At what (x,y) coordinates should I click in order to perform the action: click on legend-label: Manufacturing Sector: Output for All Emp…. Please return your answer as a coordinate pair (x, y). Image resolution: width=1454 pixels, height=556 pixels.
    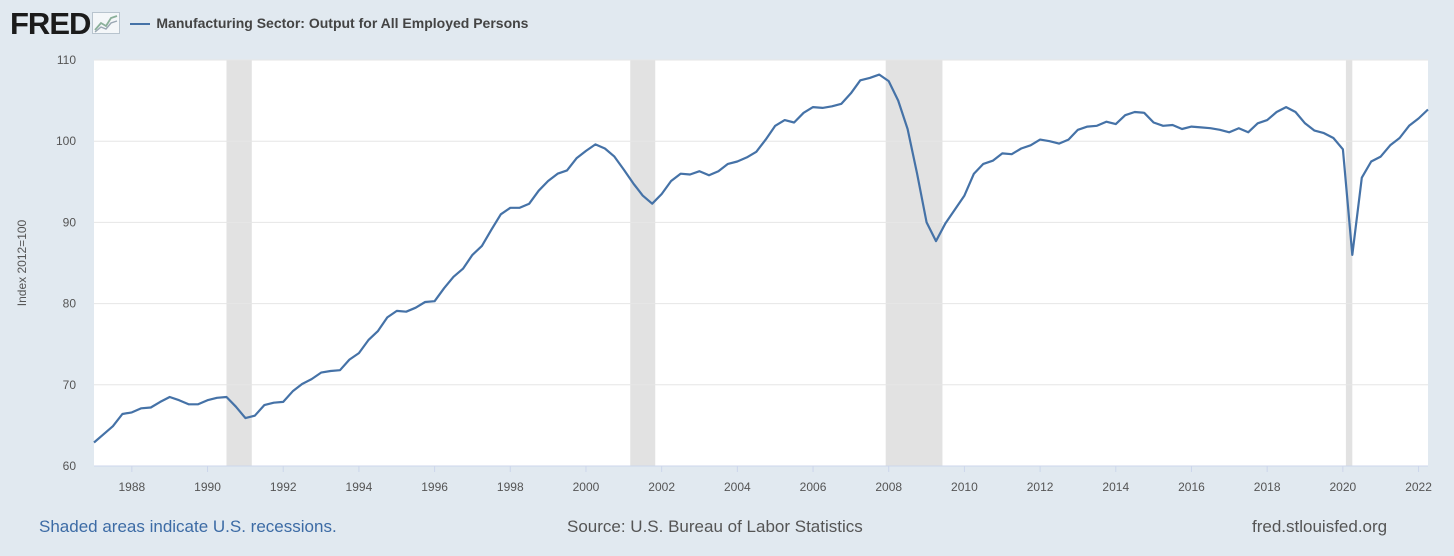
    Looking at the image, I should click on (342, 23).